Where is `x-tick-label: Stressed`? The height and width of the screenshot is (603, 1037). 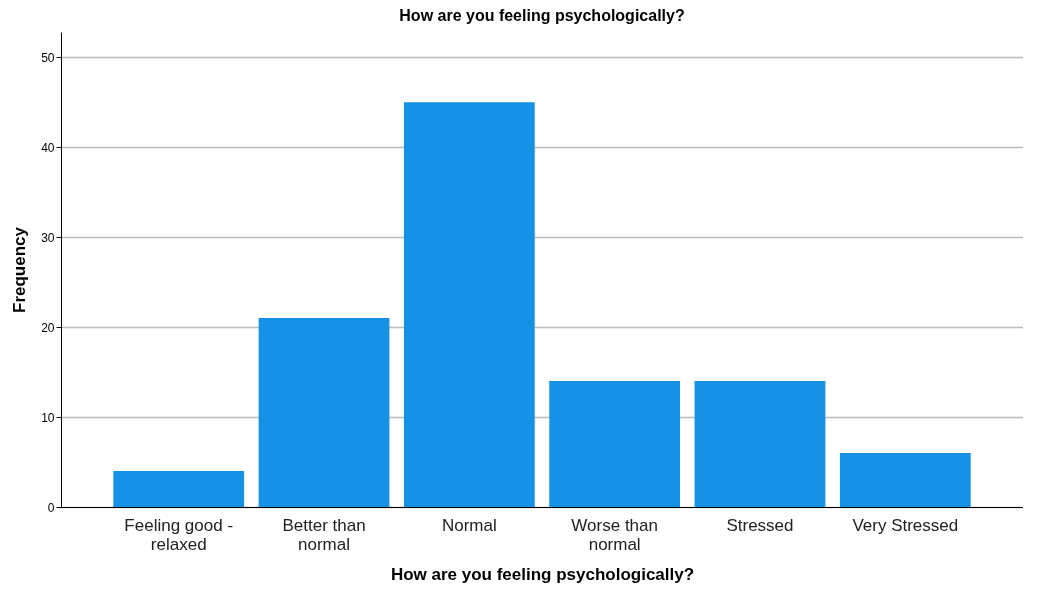 x-tick-label: Stressed is located at coordinates (760, 525).